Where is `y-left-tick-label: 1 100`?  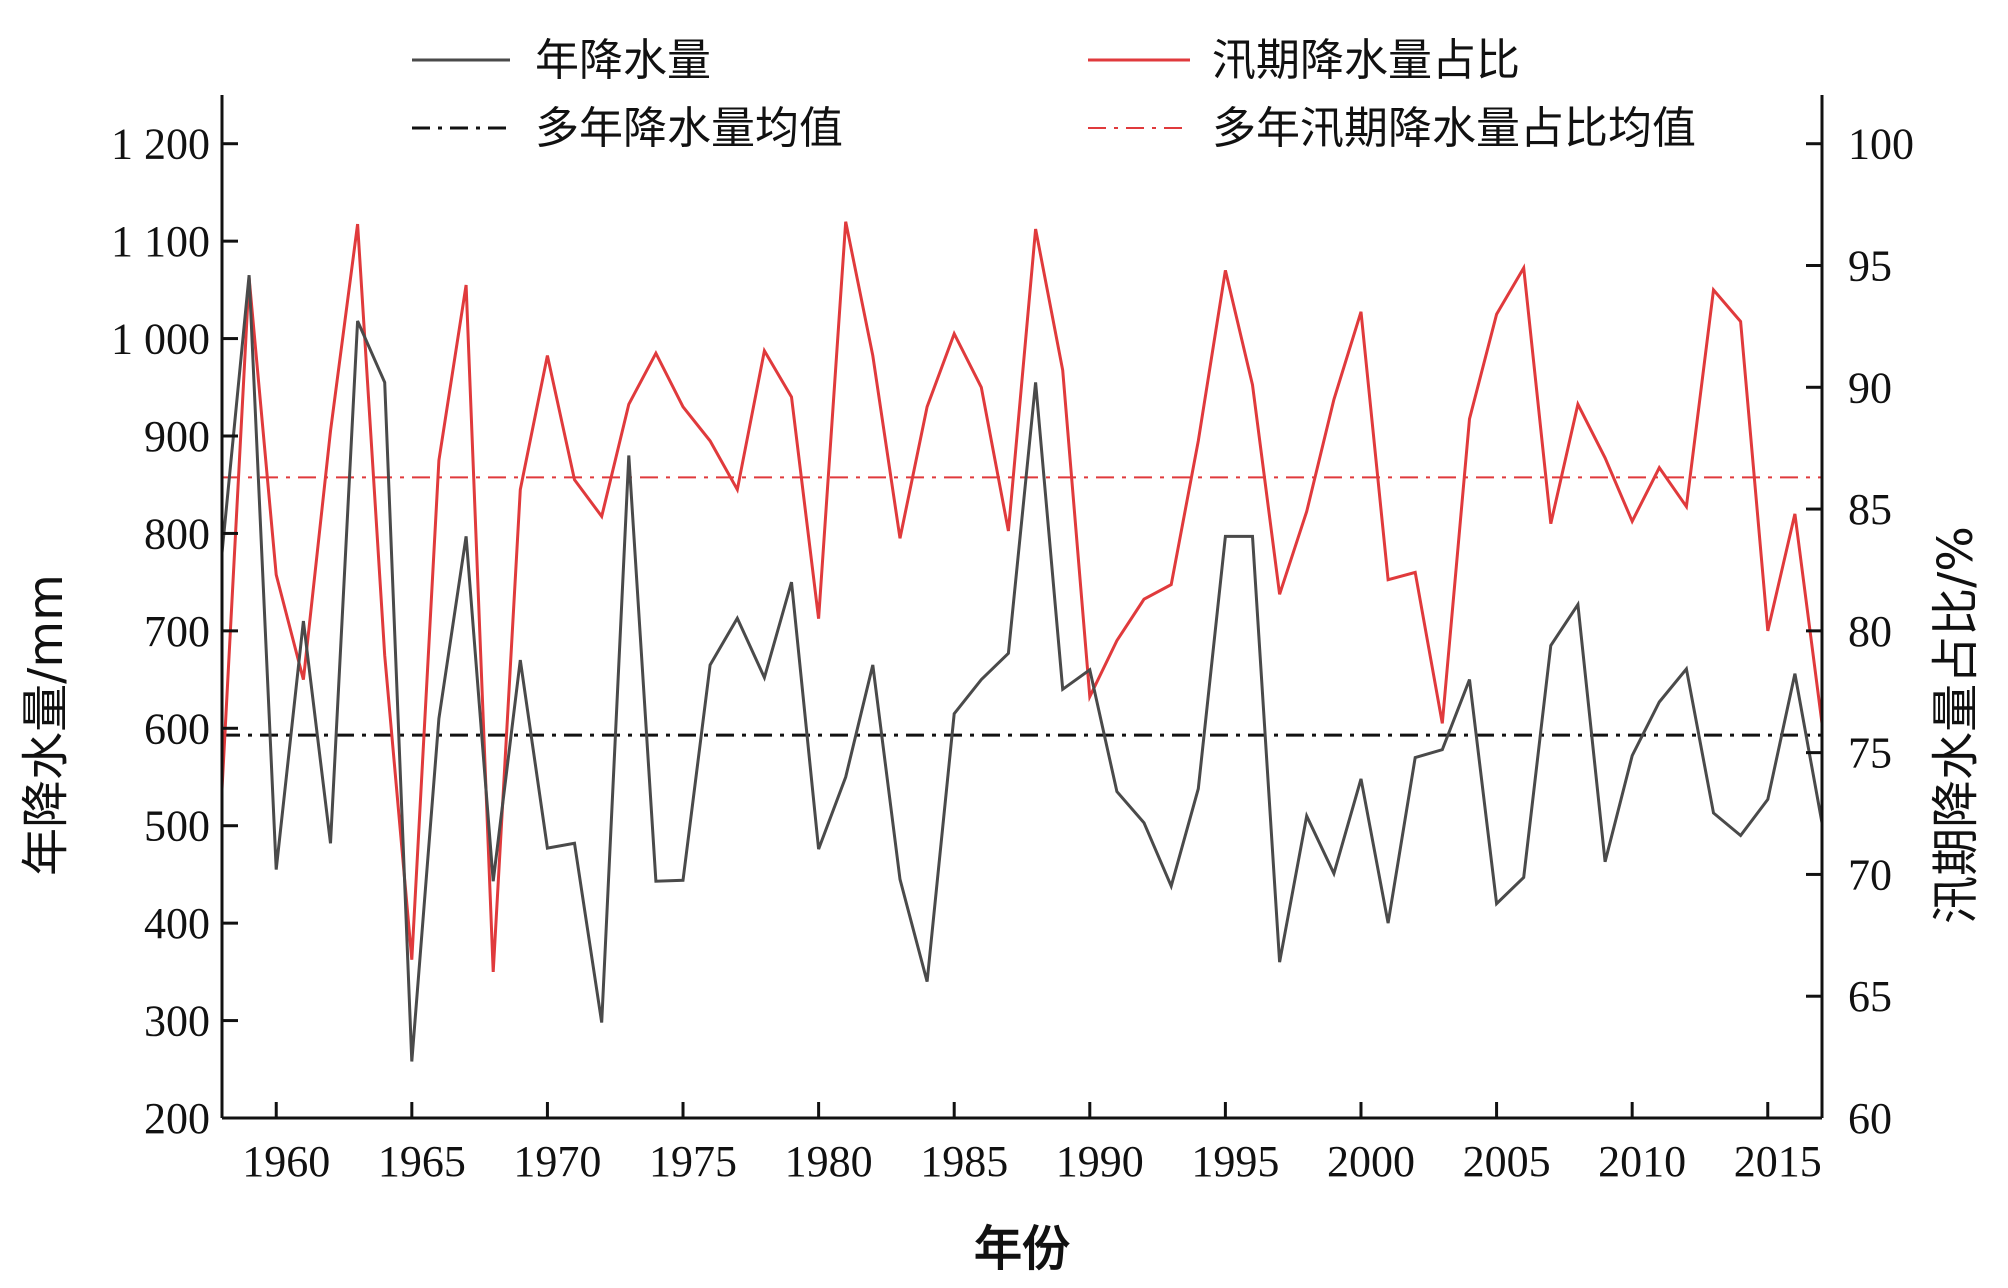
y-left-tick-label: 1 100 is located at coordinates (160, 241).